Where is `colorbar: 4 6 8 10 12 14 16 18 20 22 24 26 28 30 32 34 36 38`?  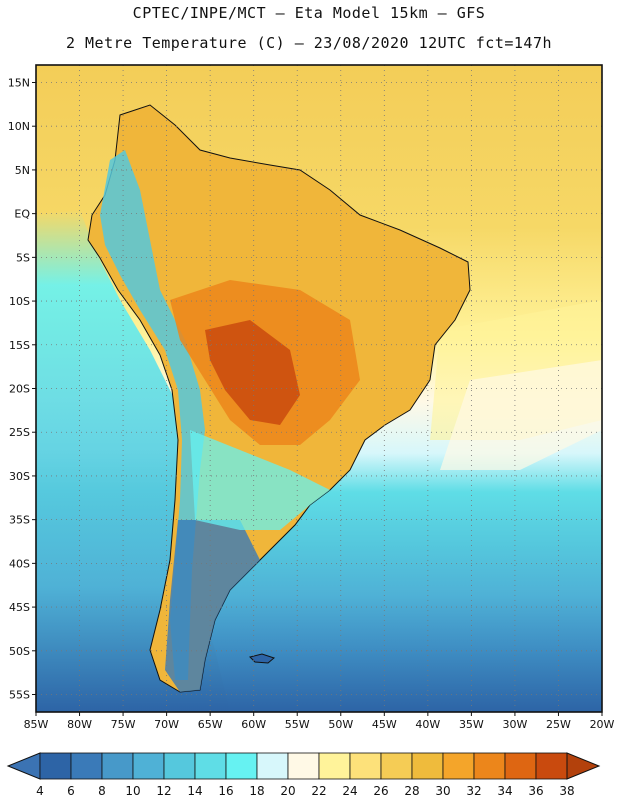 colorbar: 4 6 8 10 12 14 16 18 20 22 24 26 28 30 32 34 36 38 is located at coordinates (303, 775).